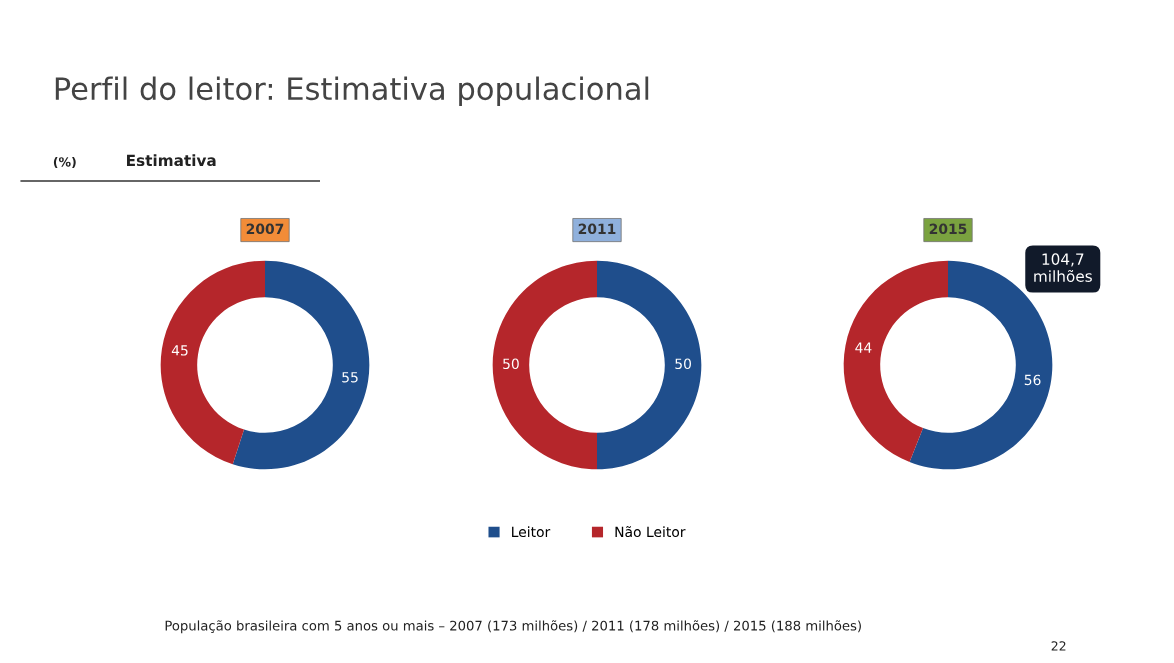  What do you see at coordinates (531, 532) in the screenshot?
I see `legend-label: Leitor` at bounding box center [531, 532].